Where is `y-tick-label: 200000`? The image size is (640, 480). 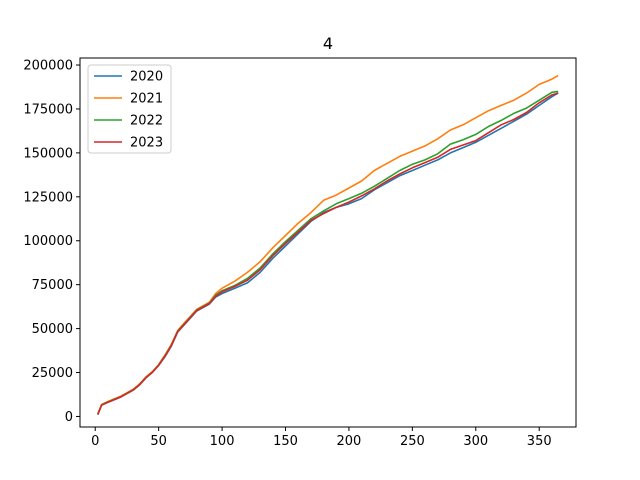 y-tick-label: 200000 is located at coordinates (48, 66).